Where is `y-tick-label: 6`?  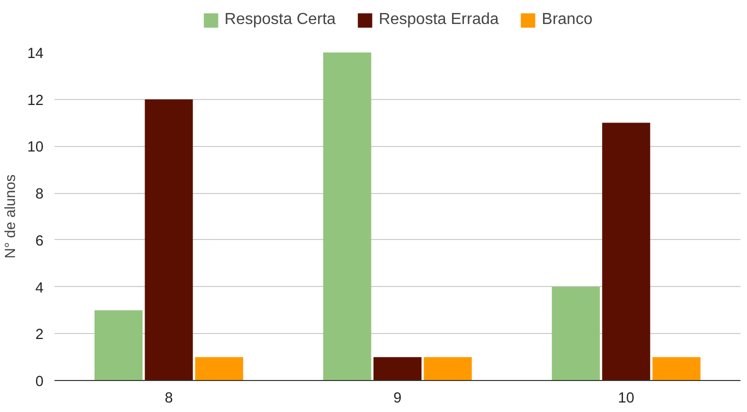 y-tick-label: 6 is located at coordinates (39, 241).